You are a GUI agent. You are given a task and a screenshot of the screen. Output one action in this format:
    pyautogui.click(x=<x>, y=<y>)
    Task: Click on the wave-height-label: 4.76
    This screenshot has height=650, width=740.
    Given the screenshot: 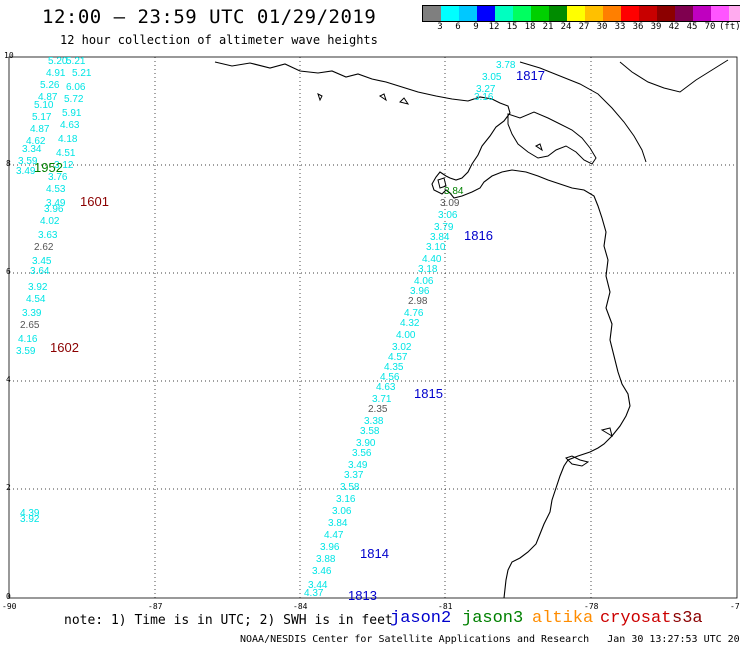 What is the action you would take?
    pyautogui.click(x=414, y=313)
    